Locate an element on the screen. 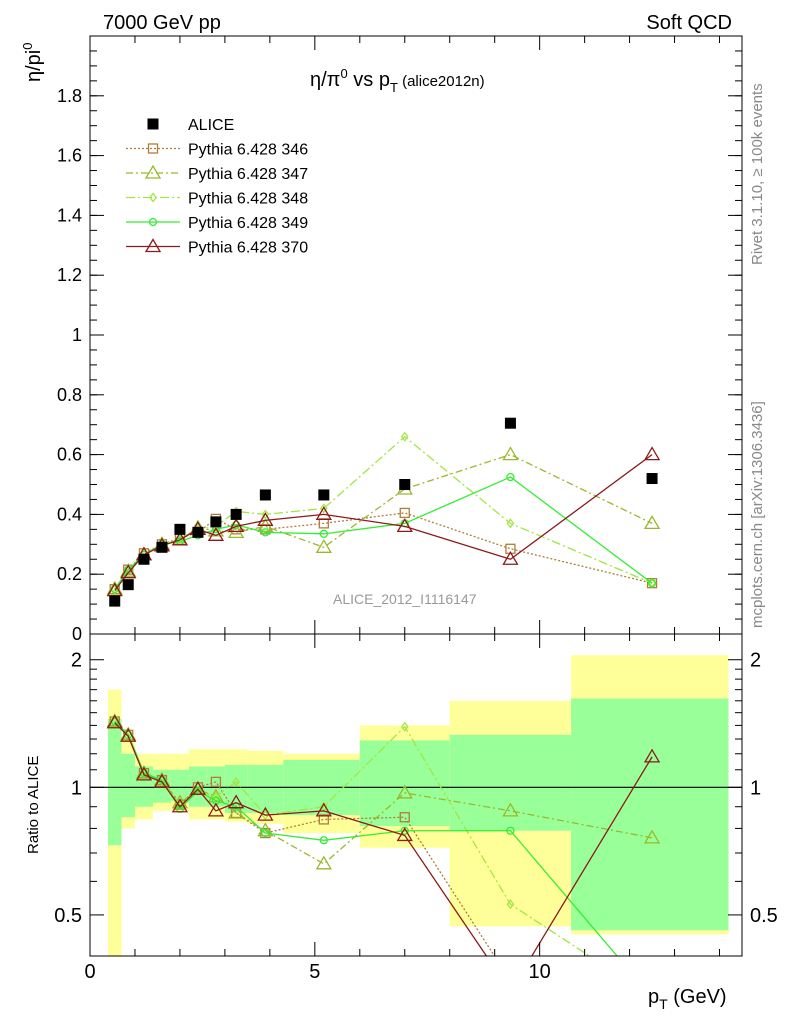 This screenshot has width=786, height=1024. legend-marker-p347 is located at coordinates (153, 171).